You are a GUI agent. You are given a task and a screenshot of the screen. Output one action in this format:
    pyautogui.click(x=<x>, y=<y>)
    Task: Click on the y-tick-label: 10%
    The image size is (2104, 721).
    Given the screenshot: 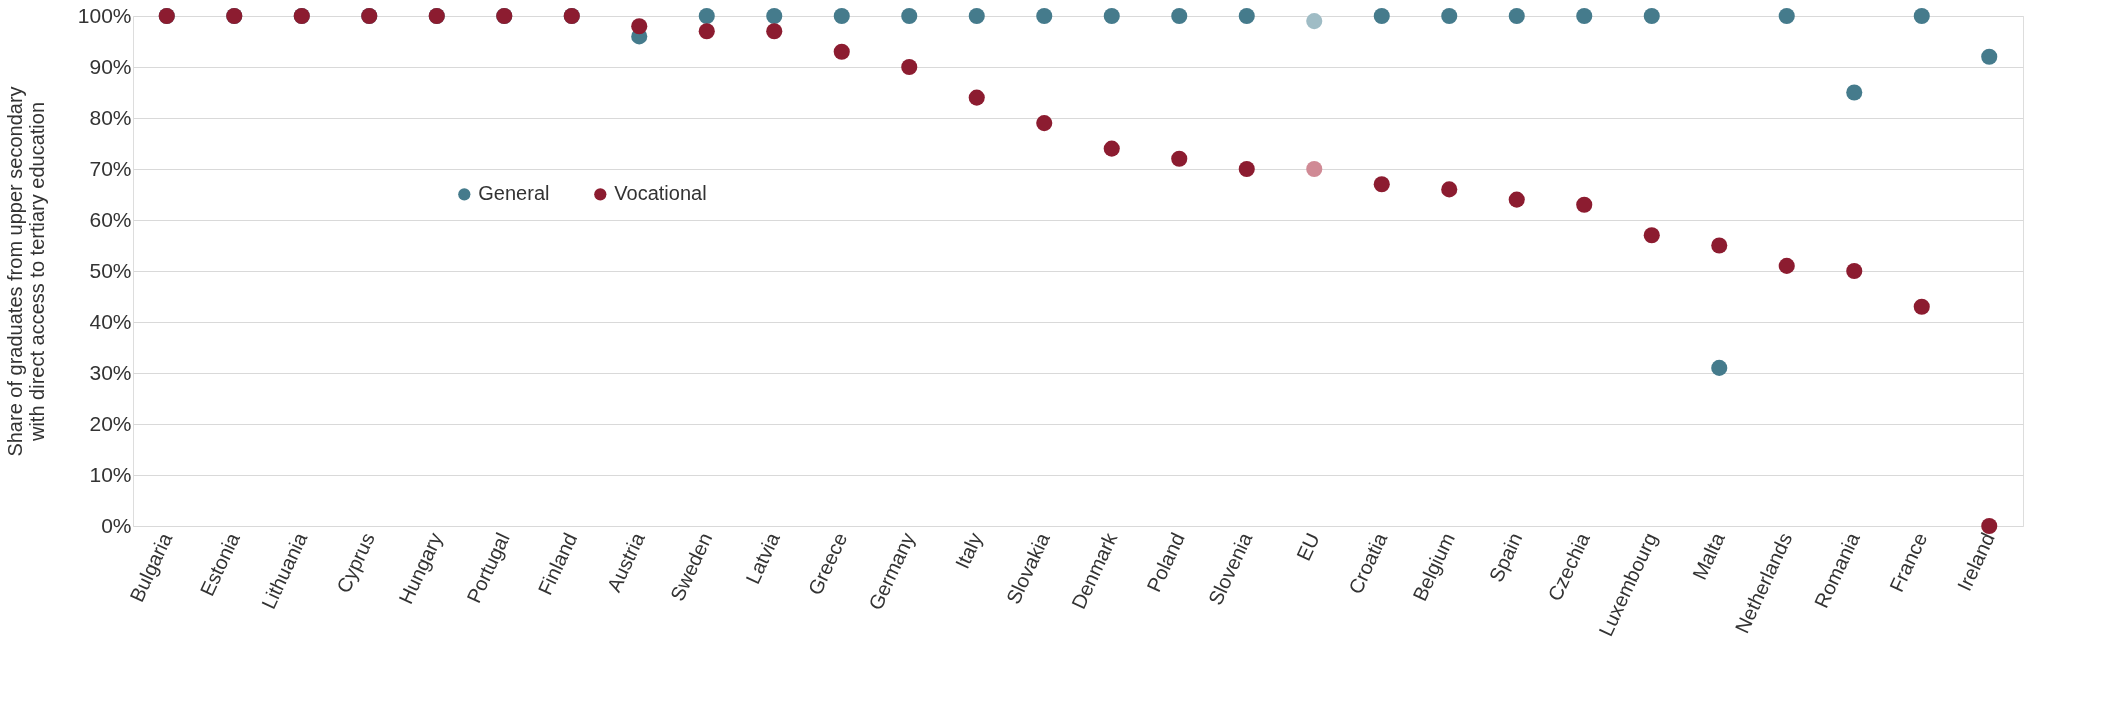 What is the action you would take?
    pyautogui.click(x=110, y=474)
    